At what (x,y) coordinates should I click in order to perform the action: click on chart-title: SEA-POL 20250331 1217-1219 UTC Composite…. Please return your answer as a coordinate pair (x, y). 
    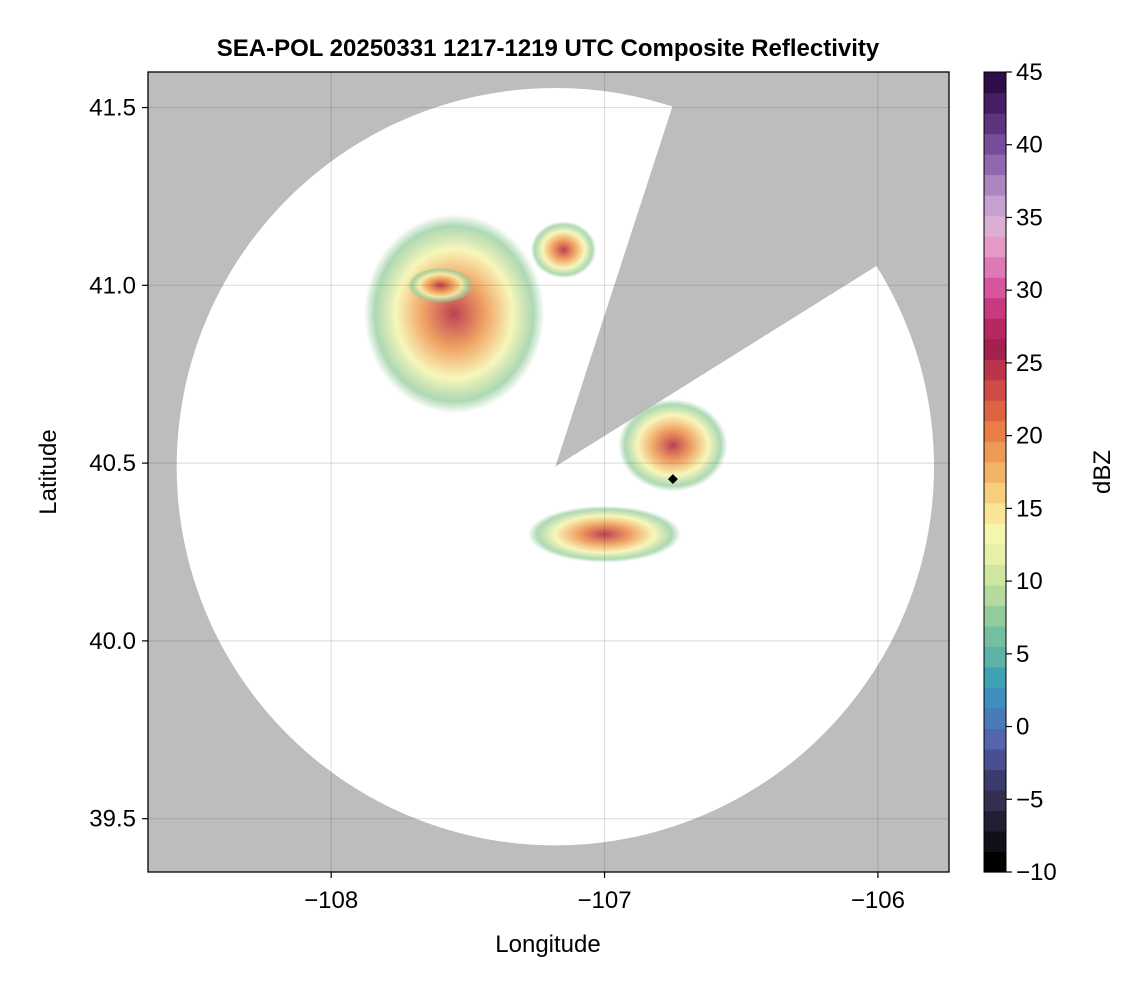
    Looking at the image, I should click on (548, 48).